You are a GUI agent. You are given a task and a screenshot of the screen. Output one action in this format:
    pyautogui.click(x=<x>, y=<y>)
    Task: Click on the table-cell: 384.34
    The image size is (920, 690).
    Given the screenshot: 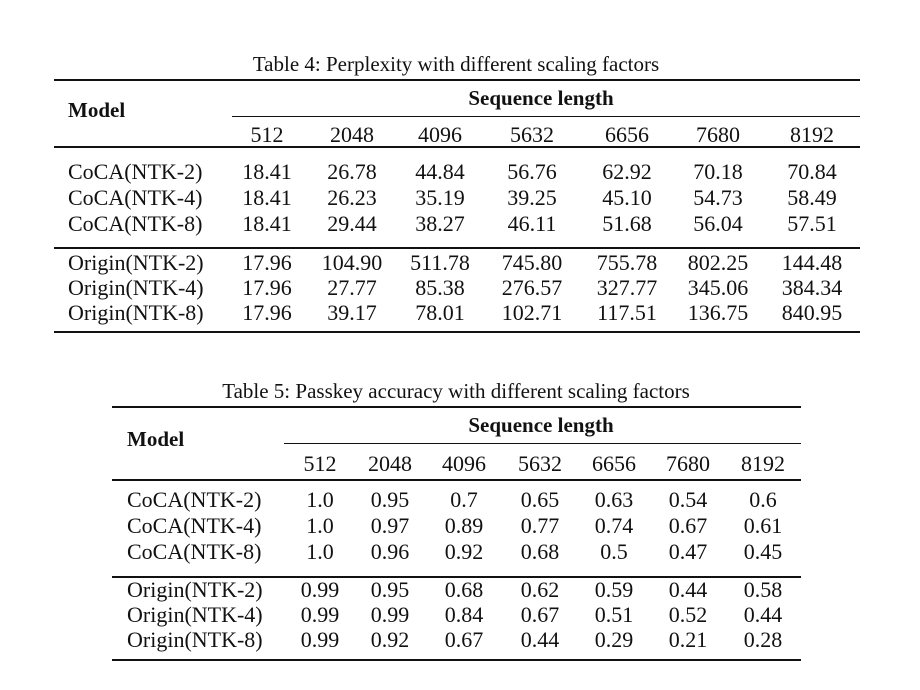 What is the action you would take?
    pyautogui.click(x=812, y=287)
    